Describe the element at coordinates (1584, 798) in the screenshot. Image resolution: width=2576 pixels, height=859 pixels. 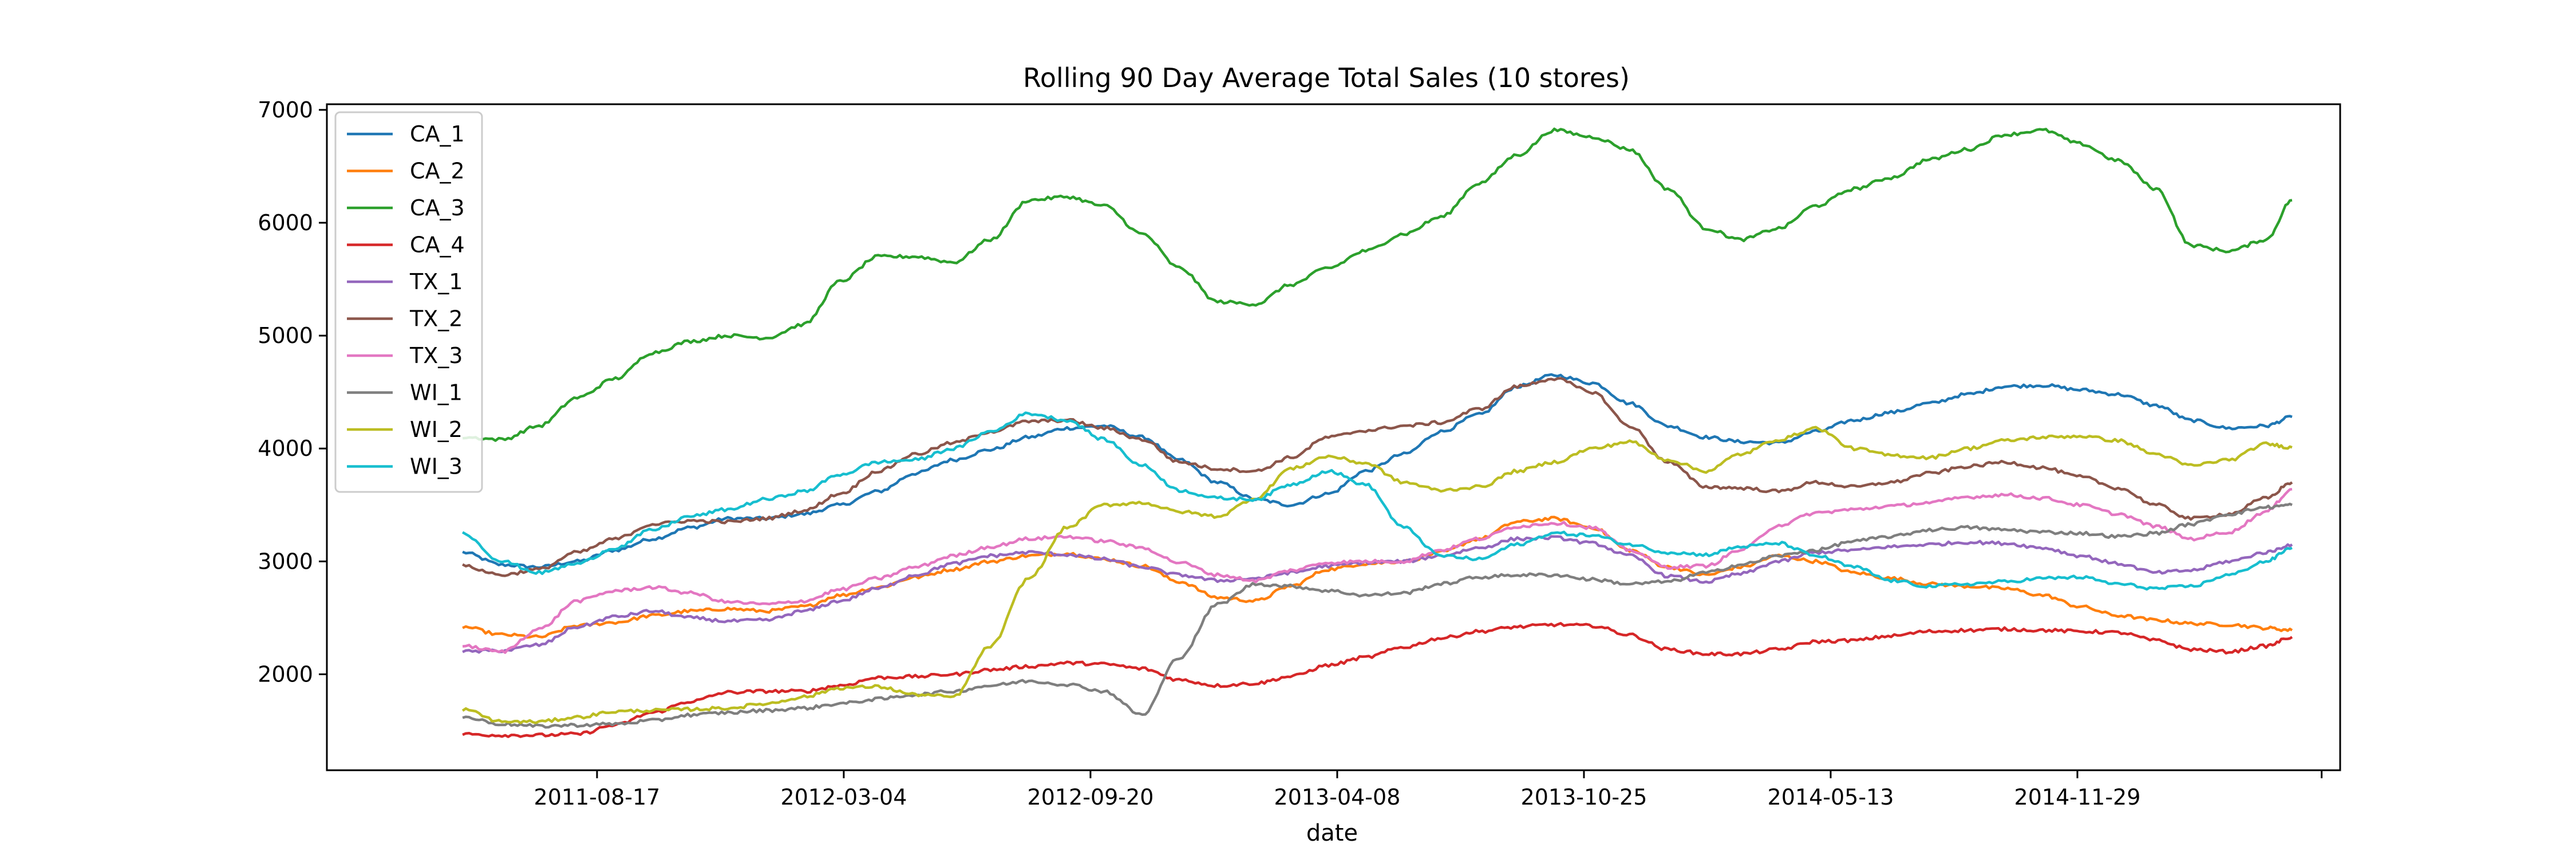
I see `x-tick-label: 2013-10-25` at that location.